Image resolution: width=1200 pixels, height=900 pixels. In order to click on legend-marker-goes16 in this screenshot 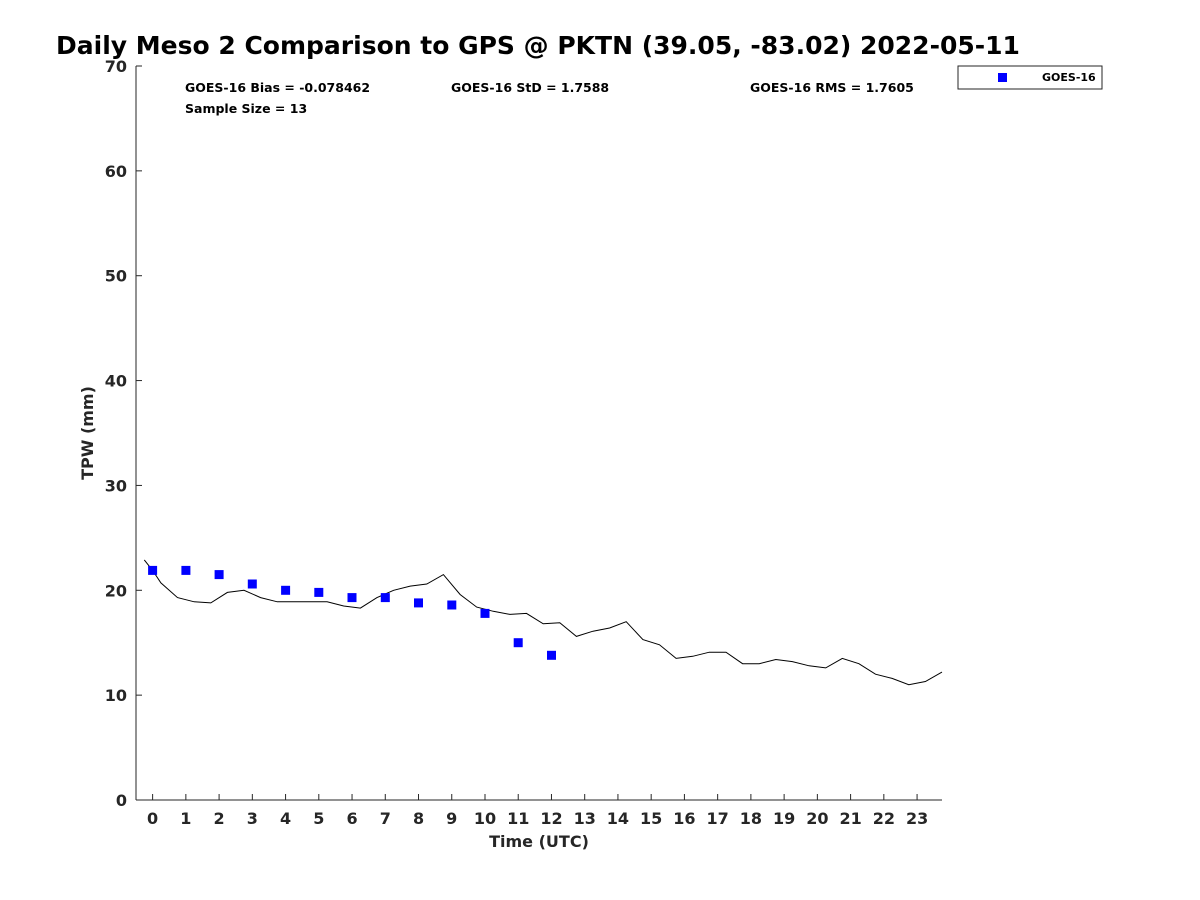, I will do `click(1002, 77)`.